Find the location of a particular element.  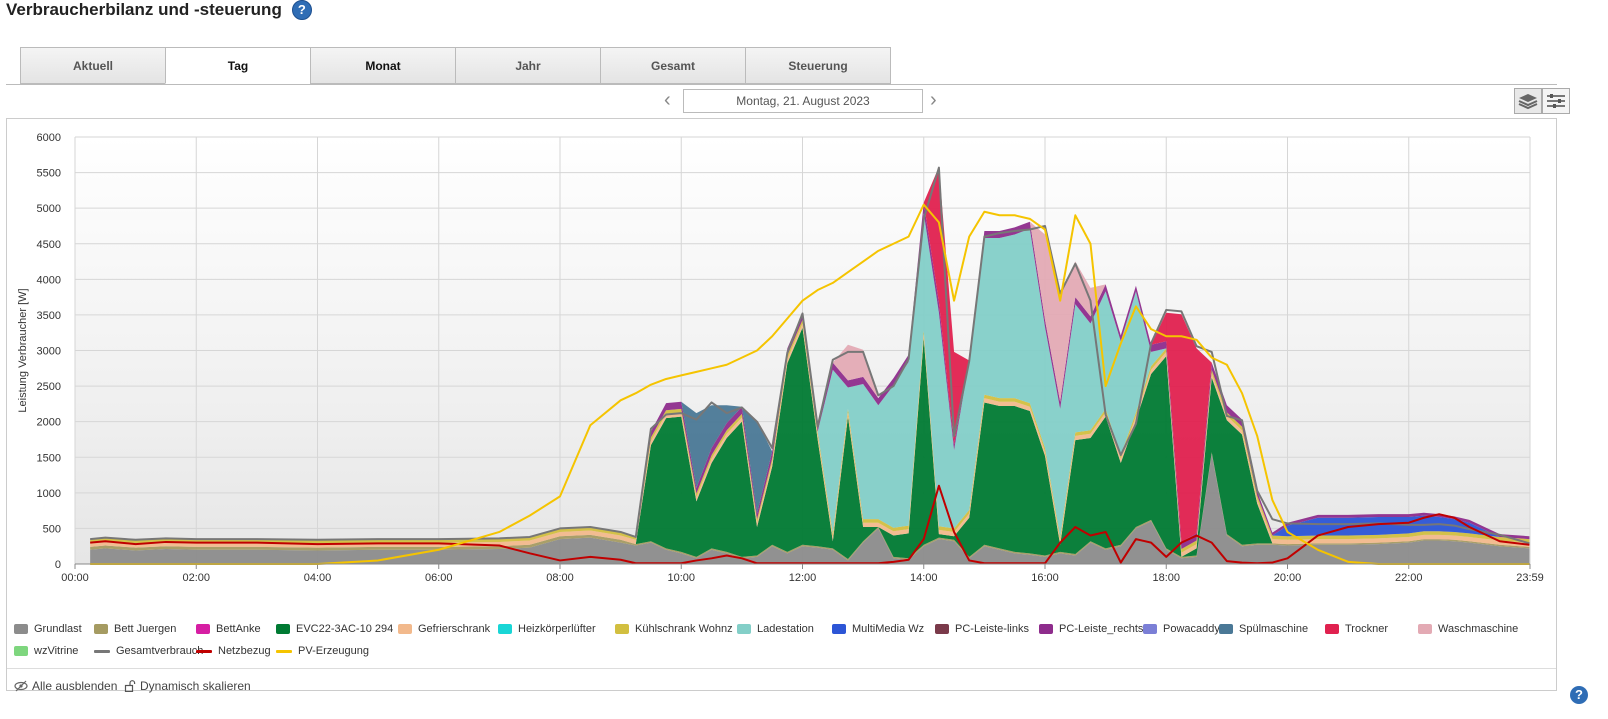

tab-bar: Aktuell Tag Monat Jahr Gesamt Steuerung is located at coordinates (455, 65).